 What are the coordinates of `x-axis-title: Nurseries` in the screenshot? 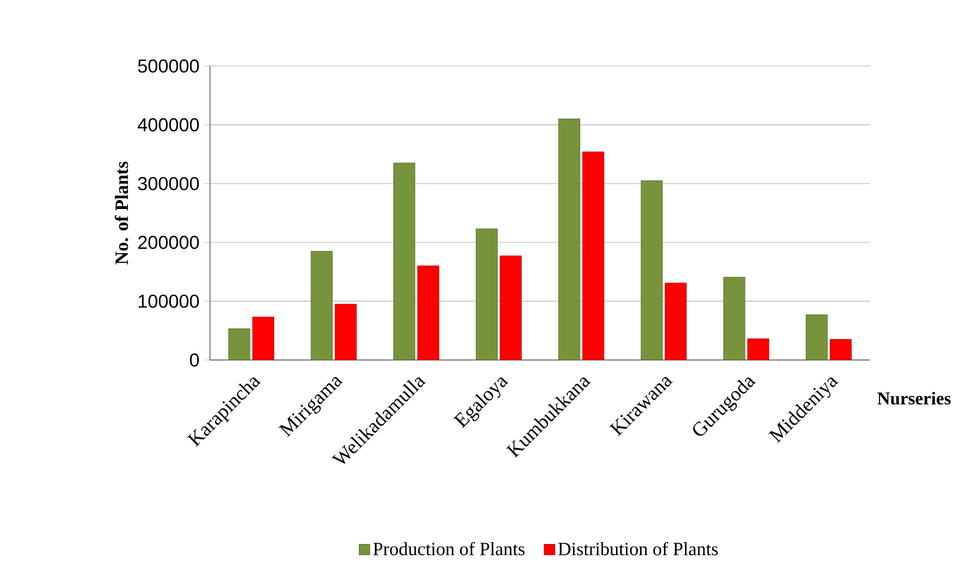 It's located at (914, 398).